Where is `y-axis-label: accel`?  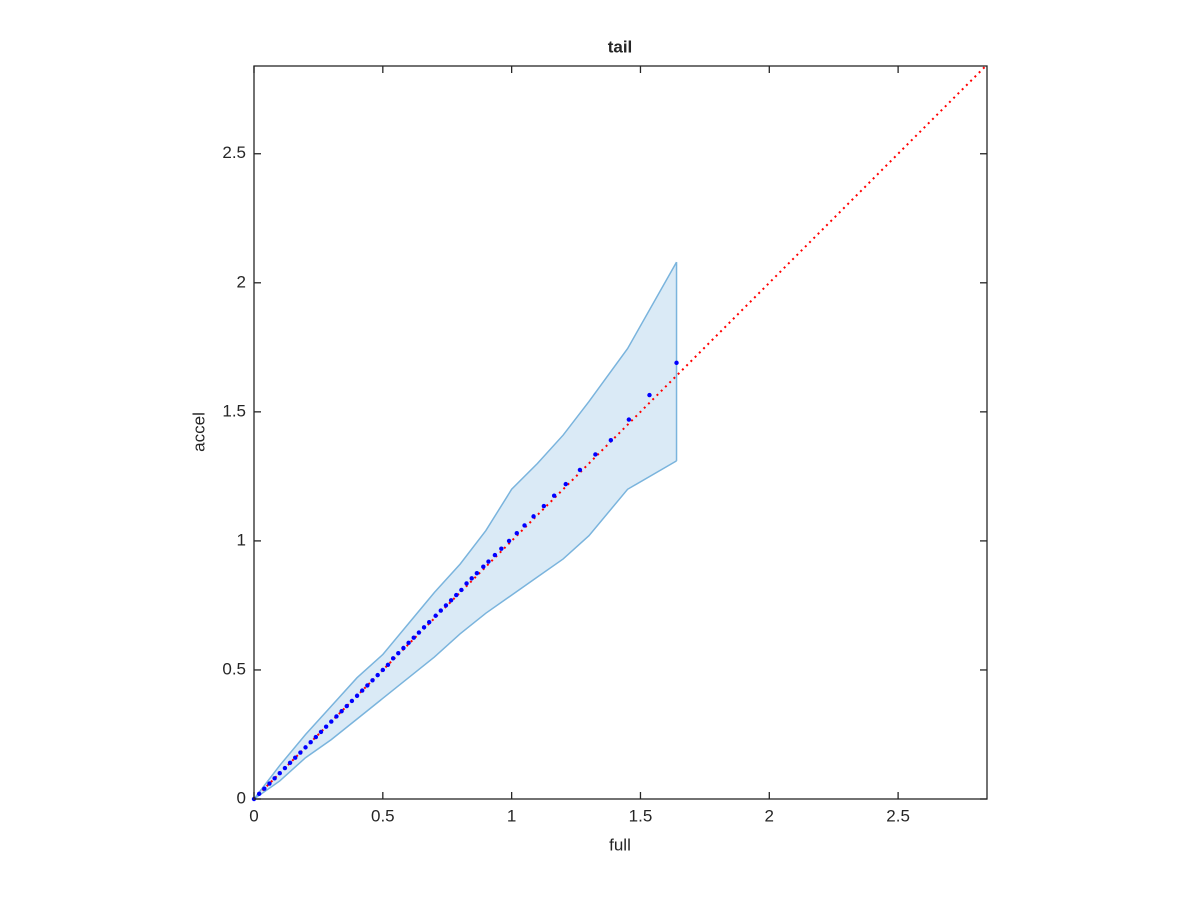 y-axis-label: accel is located at coordinates (198, 432).